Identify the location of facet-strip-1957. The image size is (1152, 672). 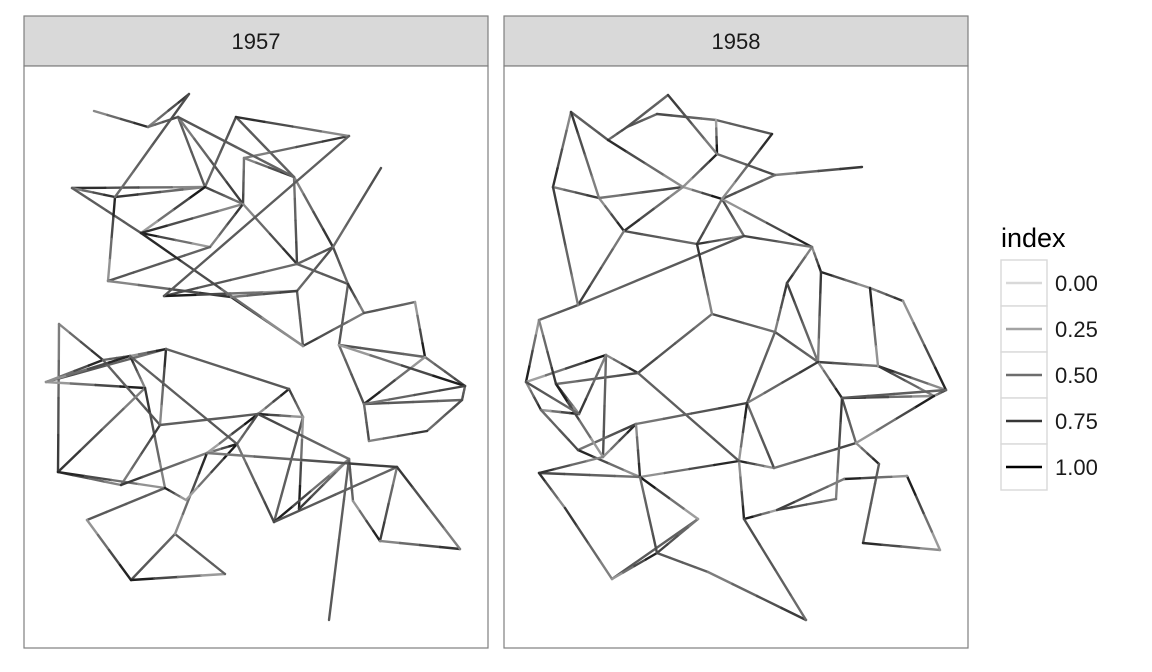
(256, 41).